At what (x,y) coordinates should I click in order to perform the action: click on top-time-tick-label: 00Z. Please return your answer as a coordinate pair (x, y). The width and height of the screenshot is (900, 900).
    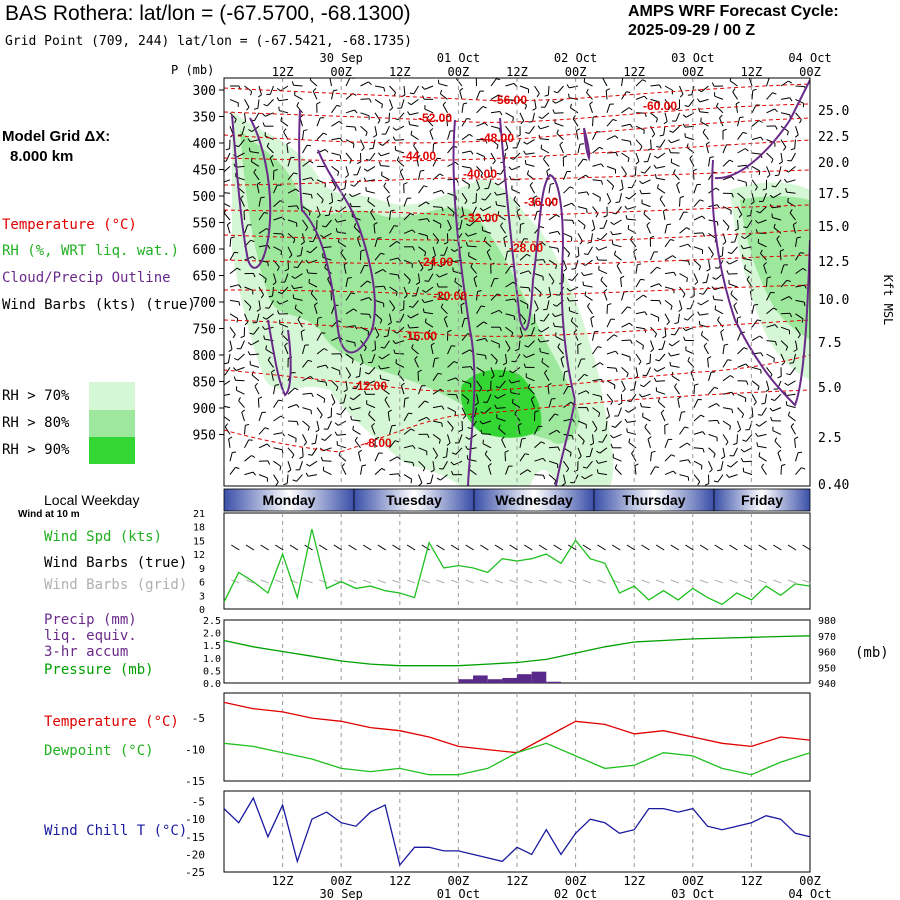
    Looking at the image, I should click on (693, 72).